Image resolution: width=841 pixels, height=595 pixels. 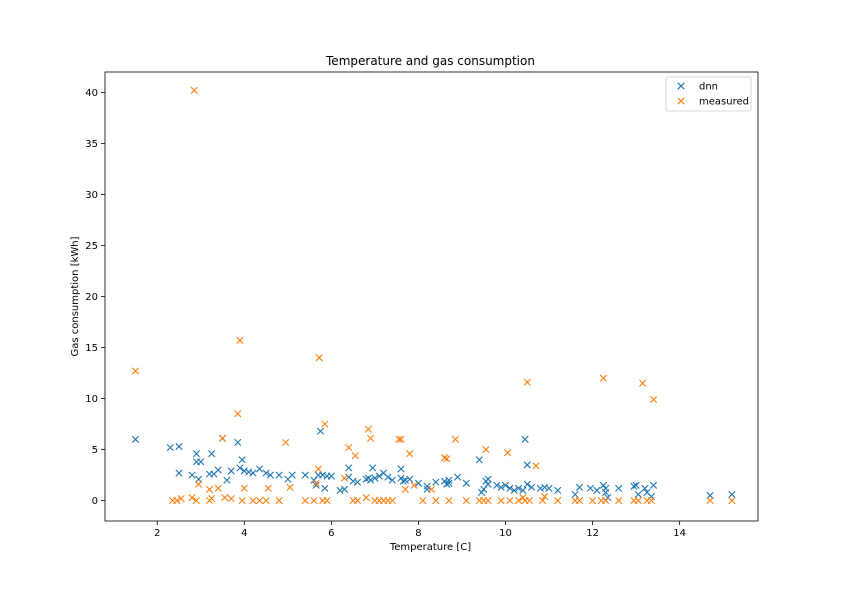 I want to click on y-tick-label: 15, so click(x=91, y=348).